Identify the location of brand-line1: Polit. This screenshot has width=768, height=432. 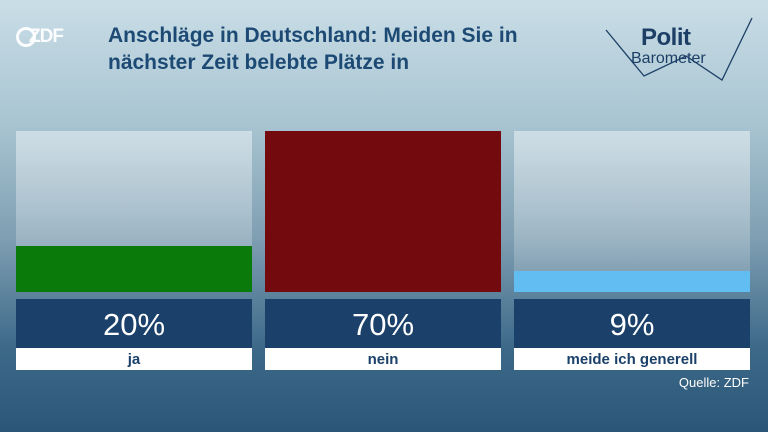
(666, 37).